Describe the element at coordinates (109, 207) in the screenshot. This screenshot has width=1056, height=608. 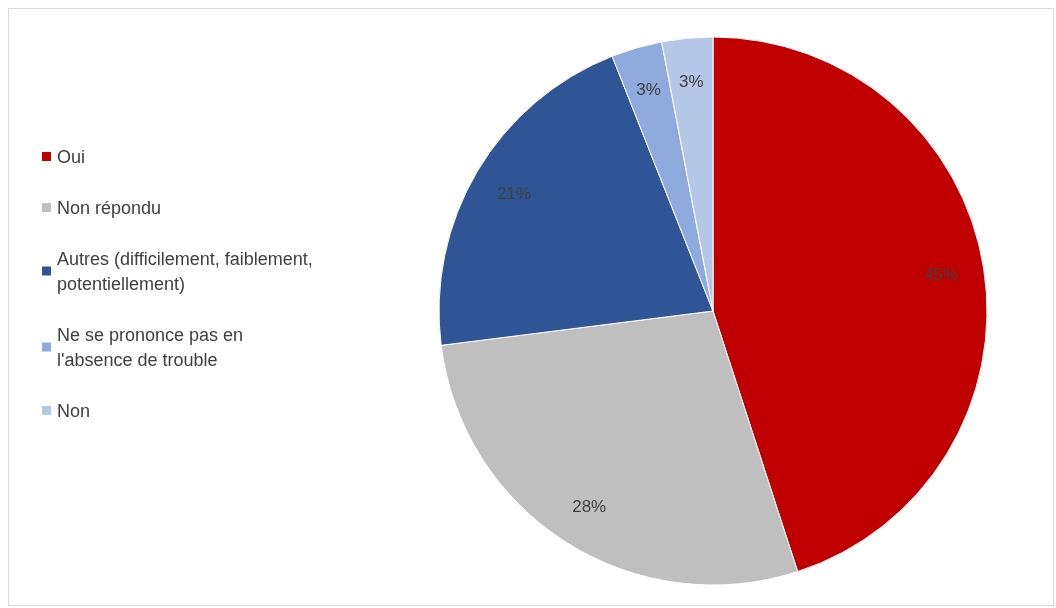
I see `legend-label: Non répondu` at that location.